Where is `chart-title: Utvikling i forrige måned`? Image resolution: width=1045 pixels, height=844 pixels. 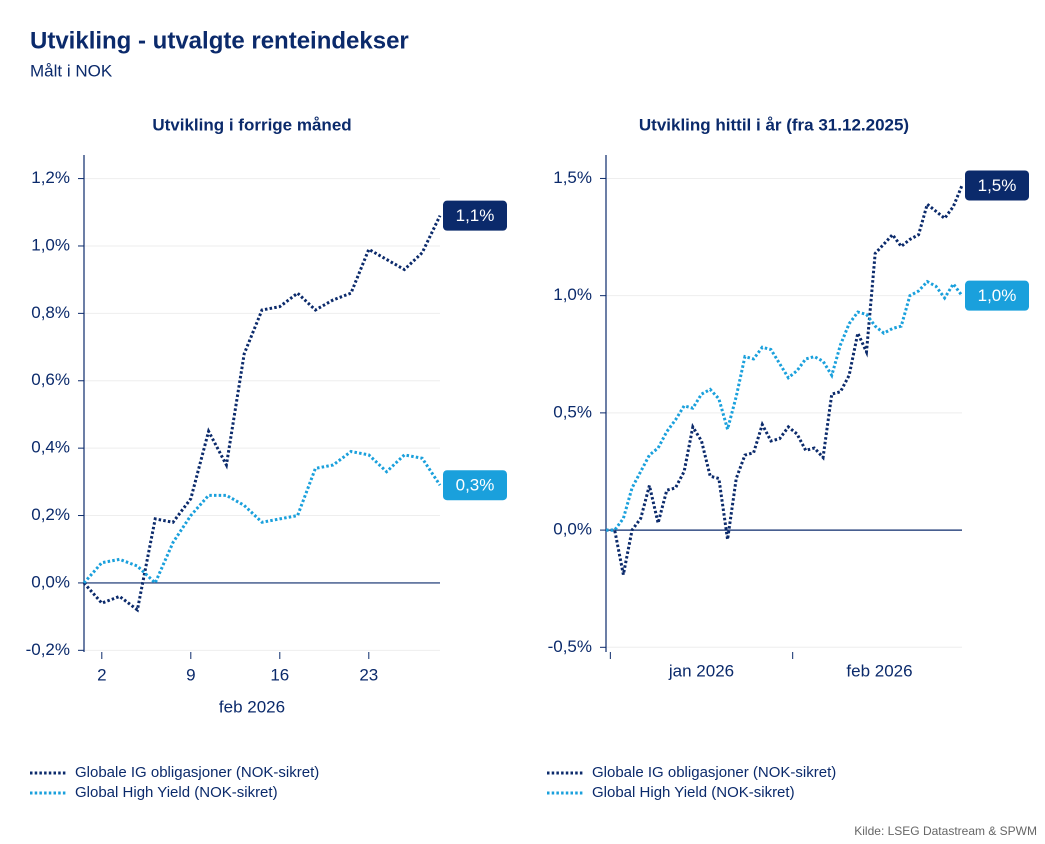
chart-title: Utvikling i forrige måned is located at coordinates (251, 124).